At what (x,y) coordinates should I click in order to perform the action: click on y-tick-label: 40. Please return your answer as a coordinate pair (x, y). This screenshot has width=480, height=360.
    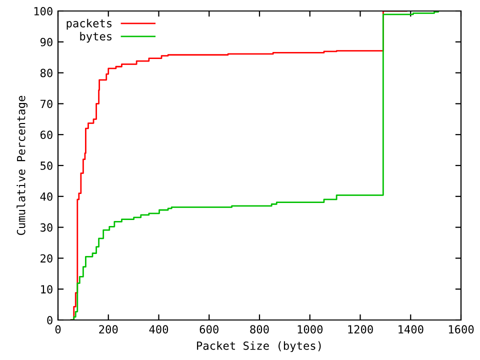
    Looking at the image, I should click on (46, 196).